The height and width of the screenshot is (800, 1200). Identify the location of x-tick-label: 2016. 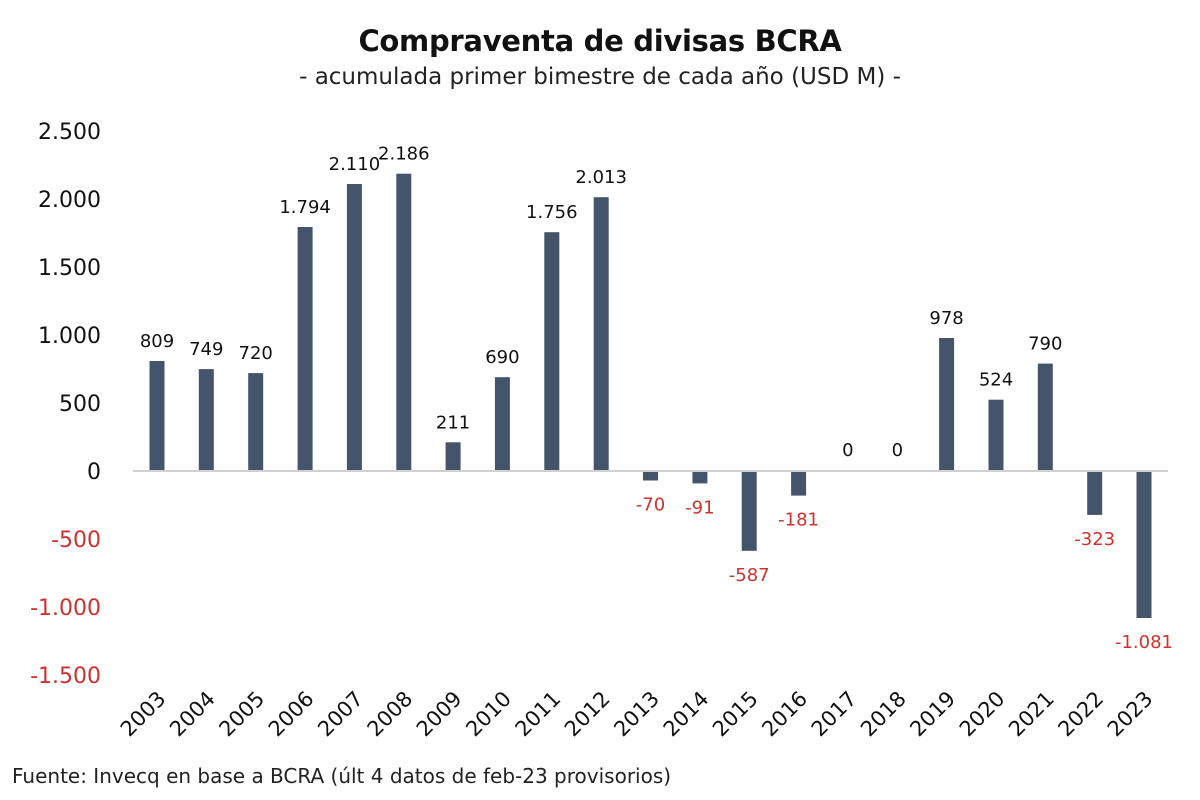
(784, 714).